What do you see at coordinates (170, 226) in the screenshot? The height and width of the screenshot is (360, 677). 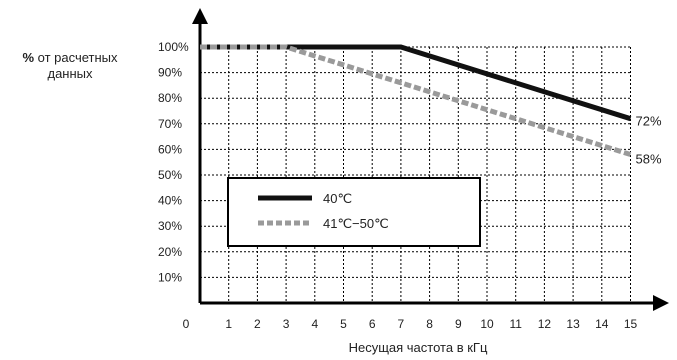 I see `y-tick-label: 30%` at bounding box center [170, 226].